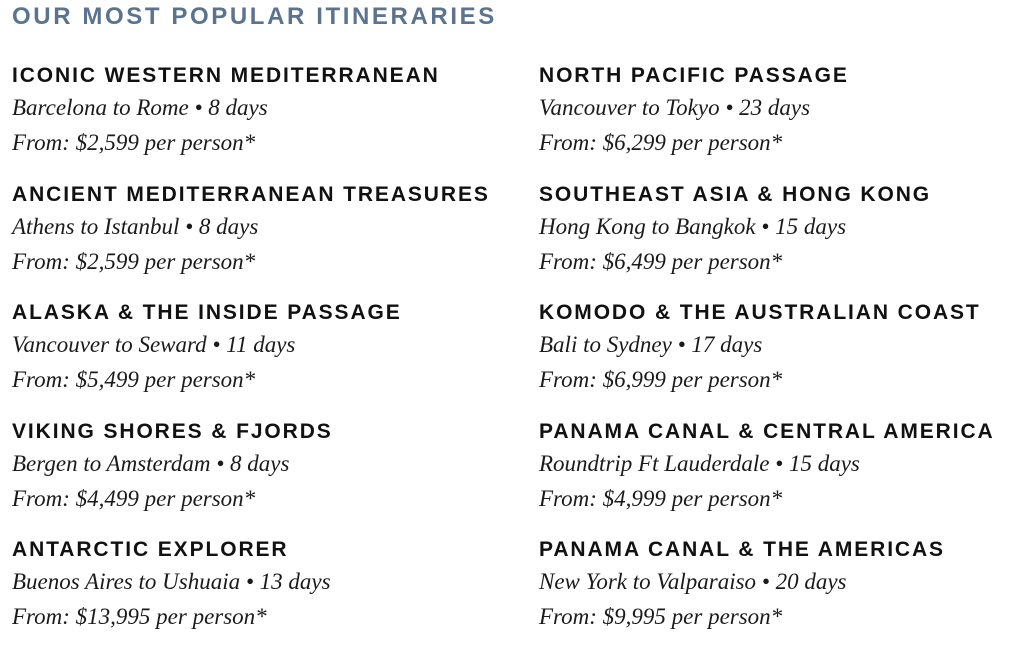  Describe the element at coordinates (699, 463) in the screenshot. I see `itinerary-route: Roundtrip Ft Lauderdale • 15 days` at that location.